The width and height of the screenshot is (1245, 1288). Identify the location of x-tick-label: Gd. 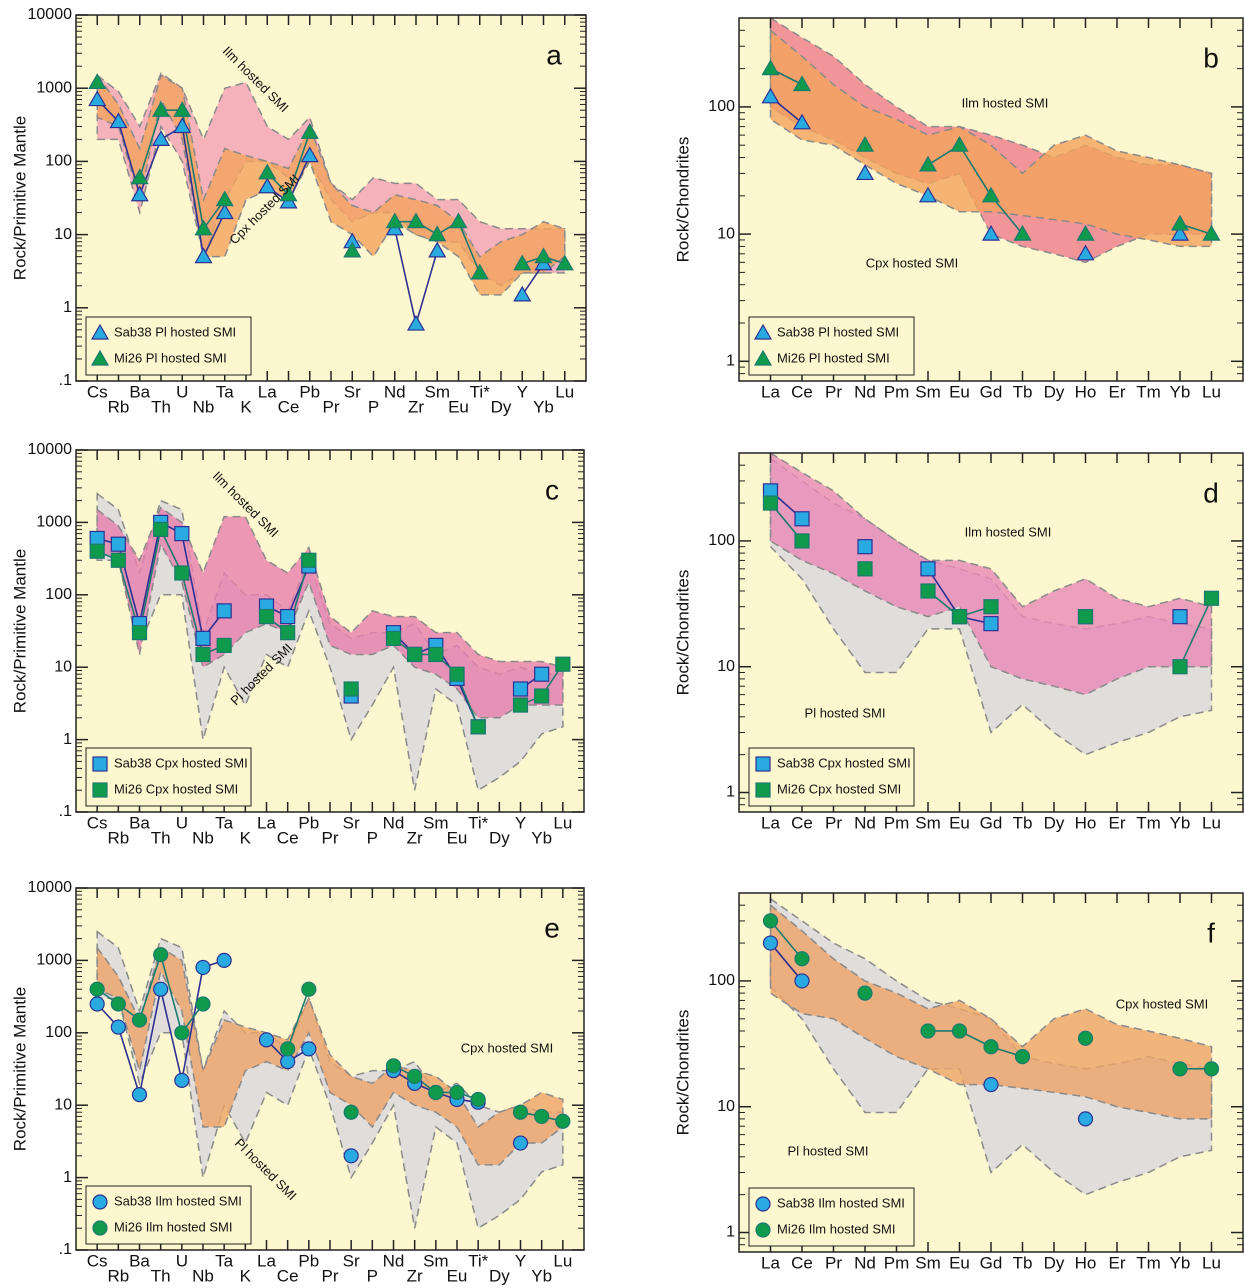
(991, 391).